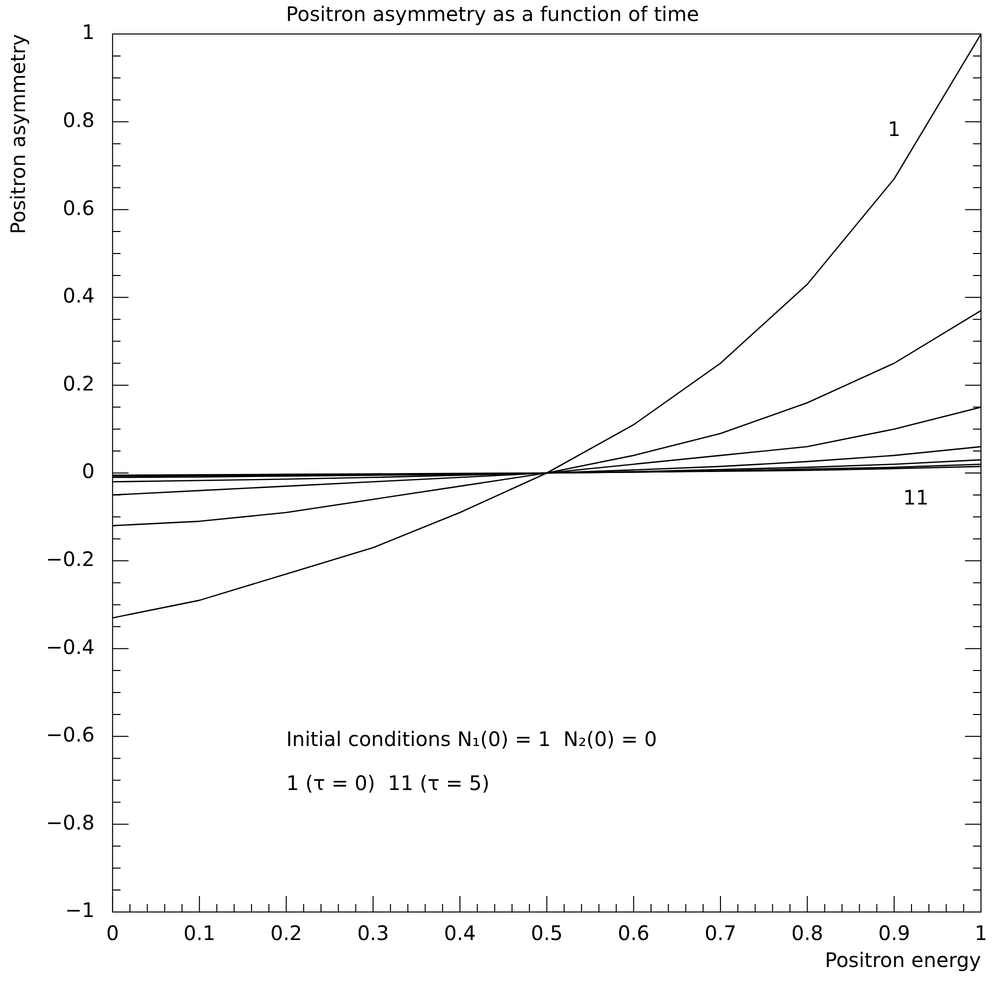  I want to click on annotation: Initial conditions N₁(0) = 1 N₂(0) = 0, so click(471, 738).